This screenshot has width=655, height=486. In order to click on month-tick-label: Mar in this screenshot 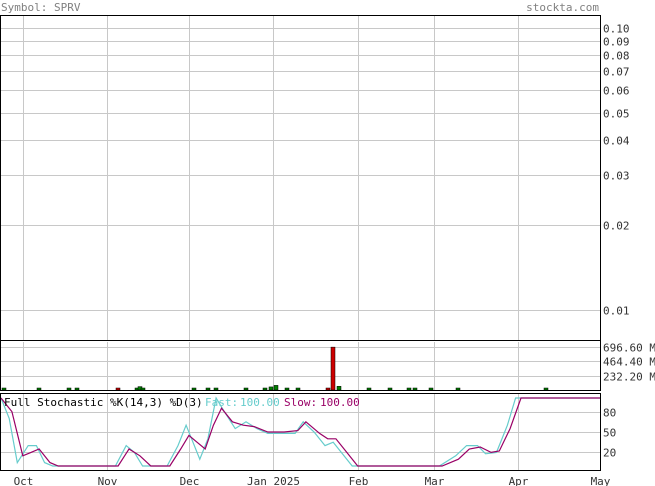, I will do `click(435, 480)`.